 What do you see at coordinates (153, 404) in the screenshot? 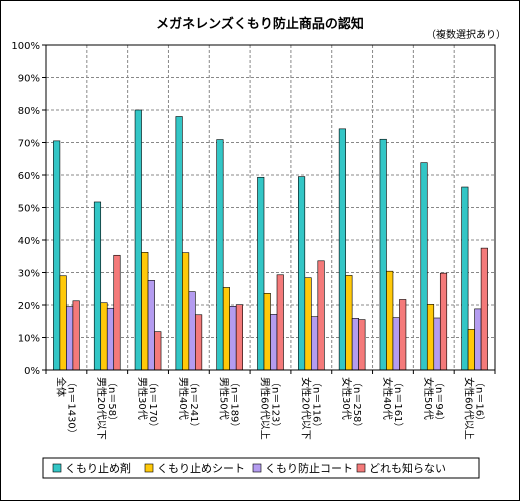
I see `x-category-line: （n＝170）` at bounding box center [153, 404].